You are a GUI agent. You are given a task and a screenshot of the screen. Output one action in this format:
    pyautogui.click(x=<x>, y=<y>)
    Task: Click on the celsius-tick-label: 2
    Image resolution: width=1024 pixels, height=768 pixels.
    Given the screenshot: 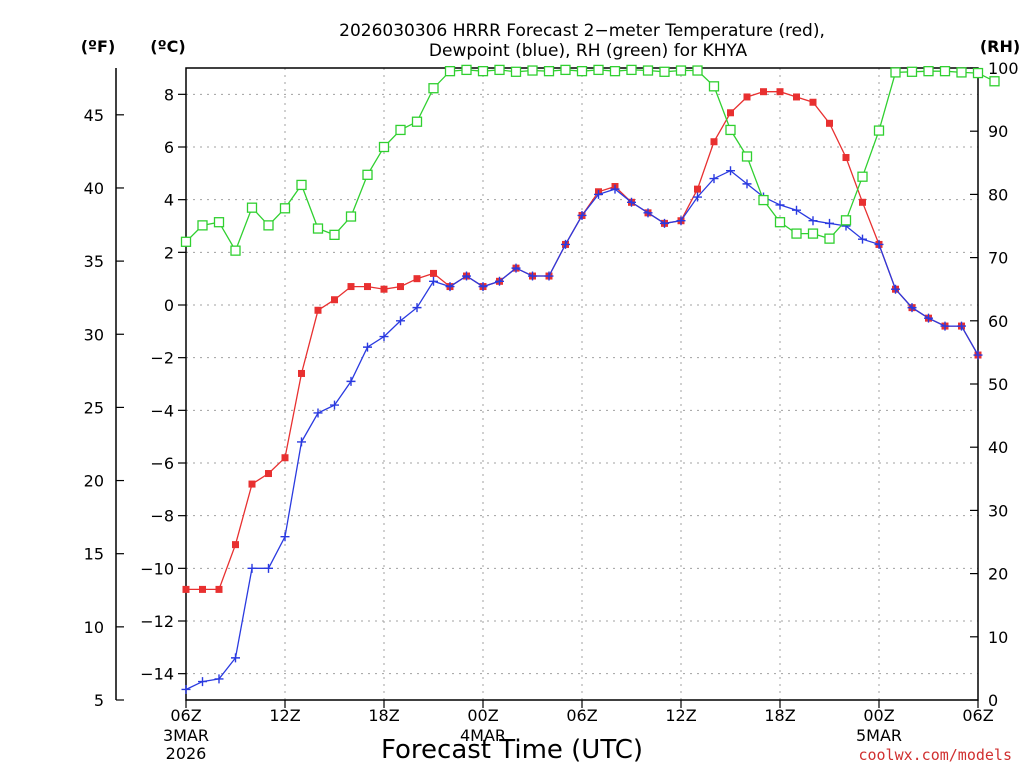 What is the action you would take?
    pyautogui.click(x=169, y=252)
    